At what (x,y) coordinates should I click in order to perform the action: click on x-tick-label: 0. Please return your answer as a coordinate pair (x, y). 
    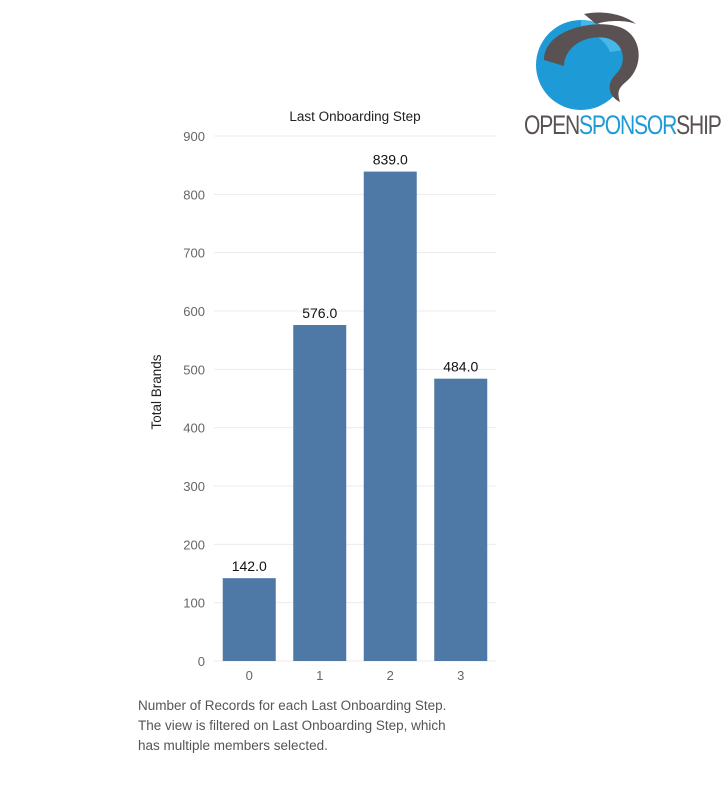
    Looking at the image, I should click on (249, 675).